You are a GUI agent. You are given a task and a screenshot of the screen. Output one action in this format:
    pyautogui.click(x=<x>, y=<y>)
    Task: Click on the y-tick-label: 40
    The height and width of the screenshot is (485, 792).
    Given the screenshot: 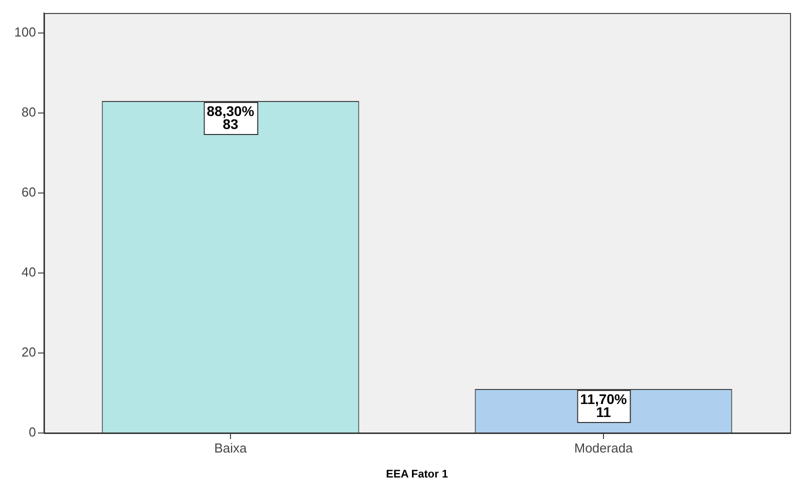 What is the action you would take?
    pyautogui.click(x=29, y=272)
    